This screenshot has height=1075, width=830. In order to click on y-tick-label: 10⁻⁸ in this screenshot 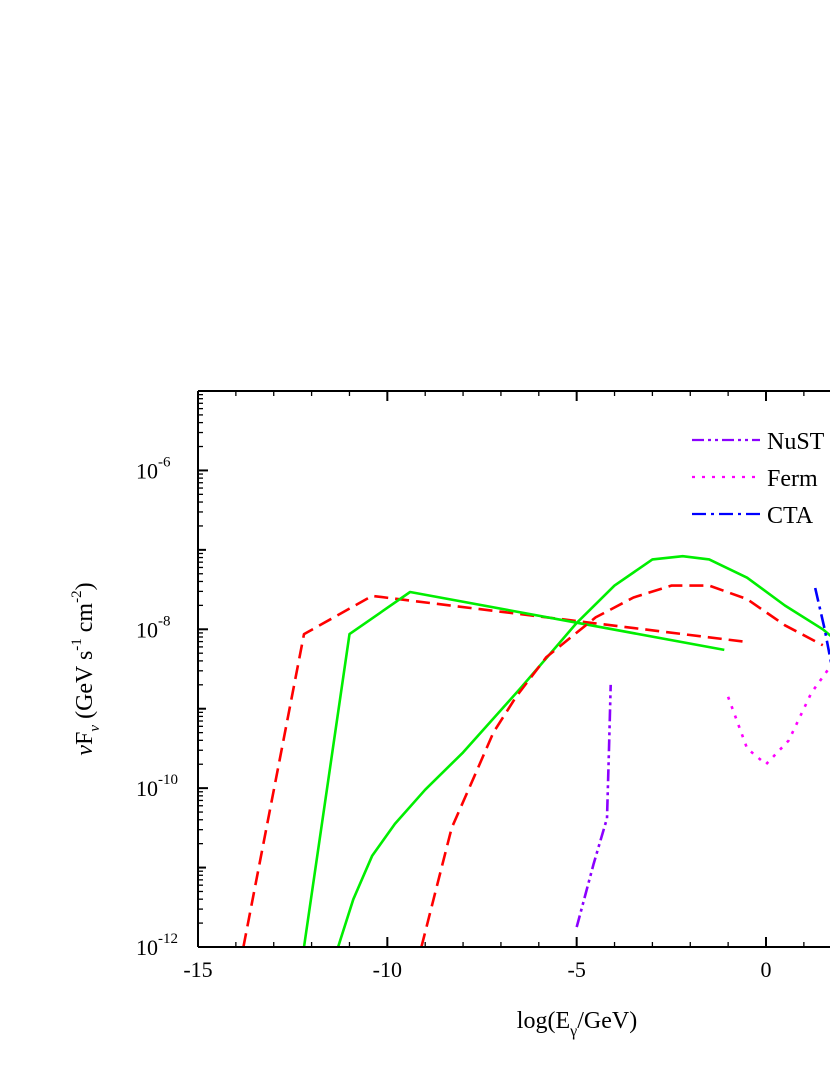, I will do `click(153, 627)`.